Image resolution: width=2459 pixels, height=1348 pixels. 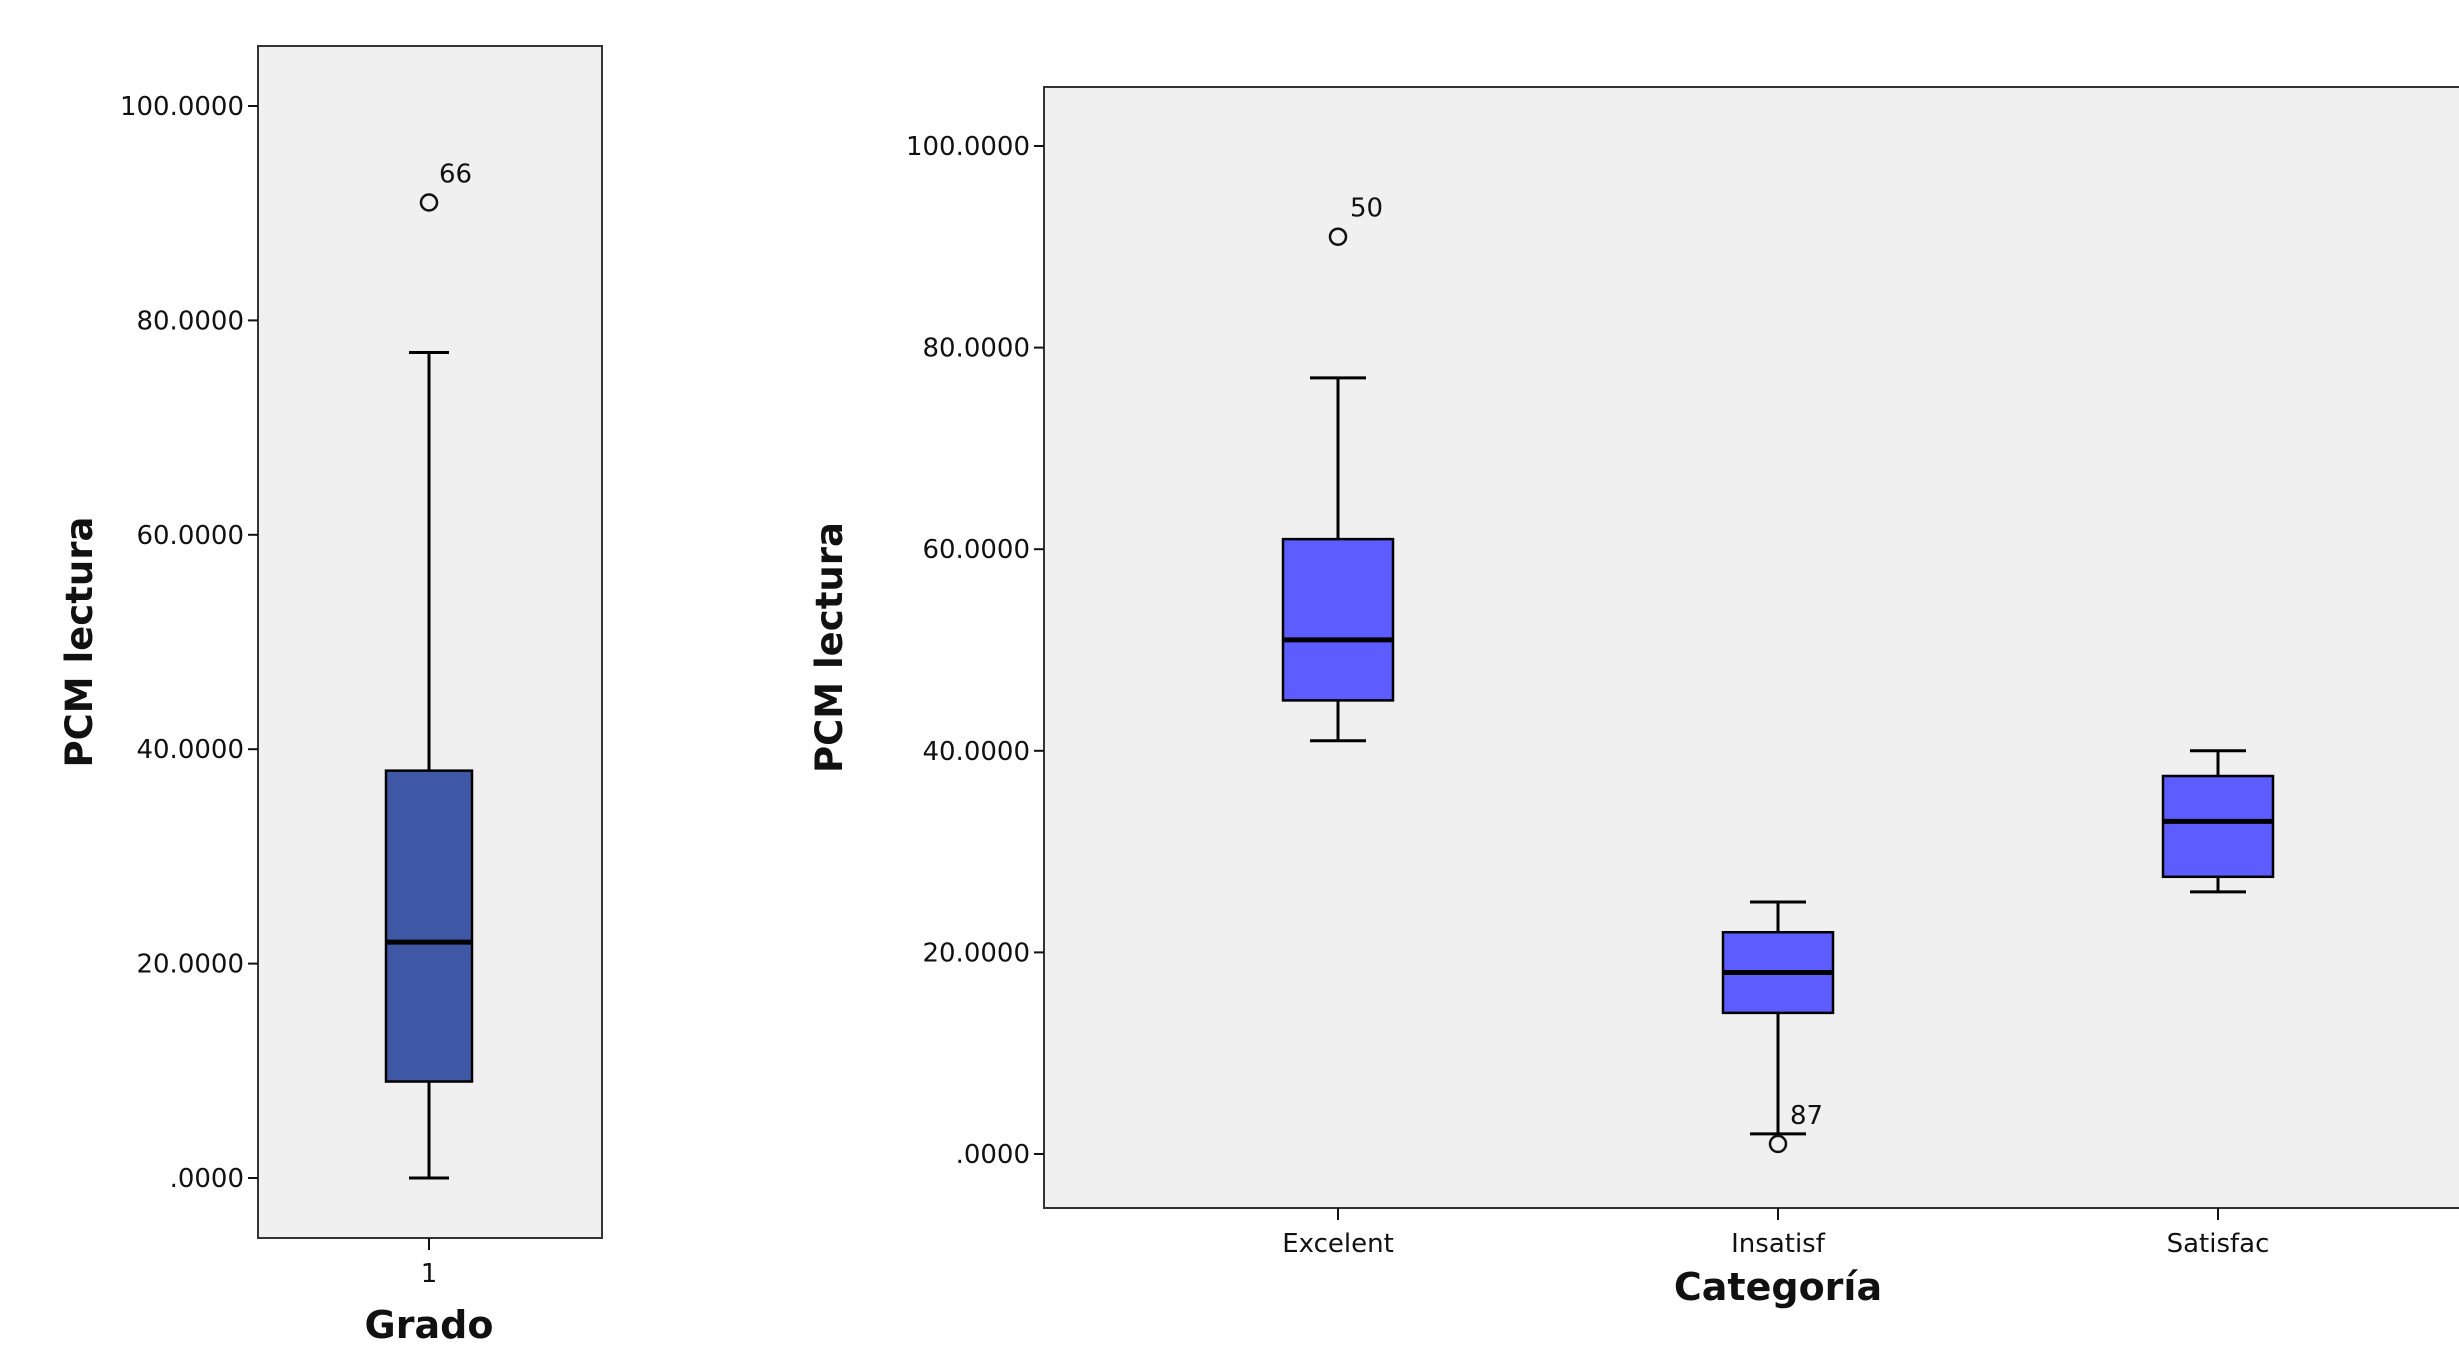 I want to click on outlier-label: 87, so click(x=1806, y=1116).